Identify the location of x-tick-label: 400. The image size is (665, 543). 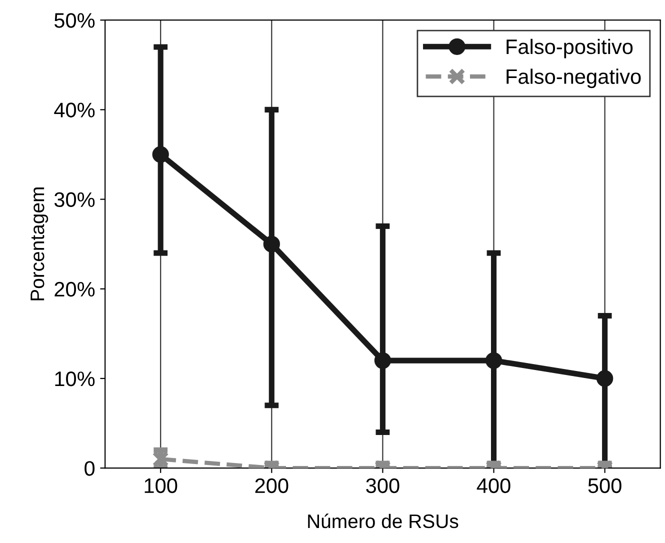
(493, 486).